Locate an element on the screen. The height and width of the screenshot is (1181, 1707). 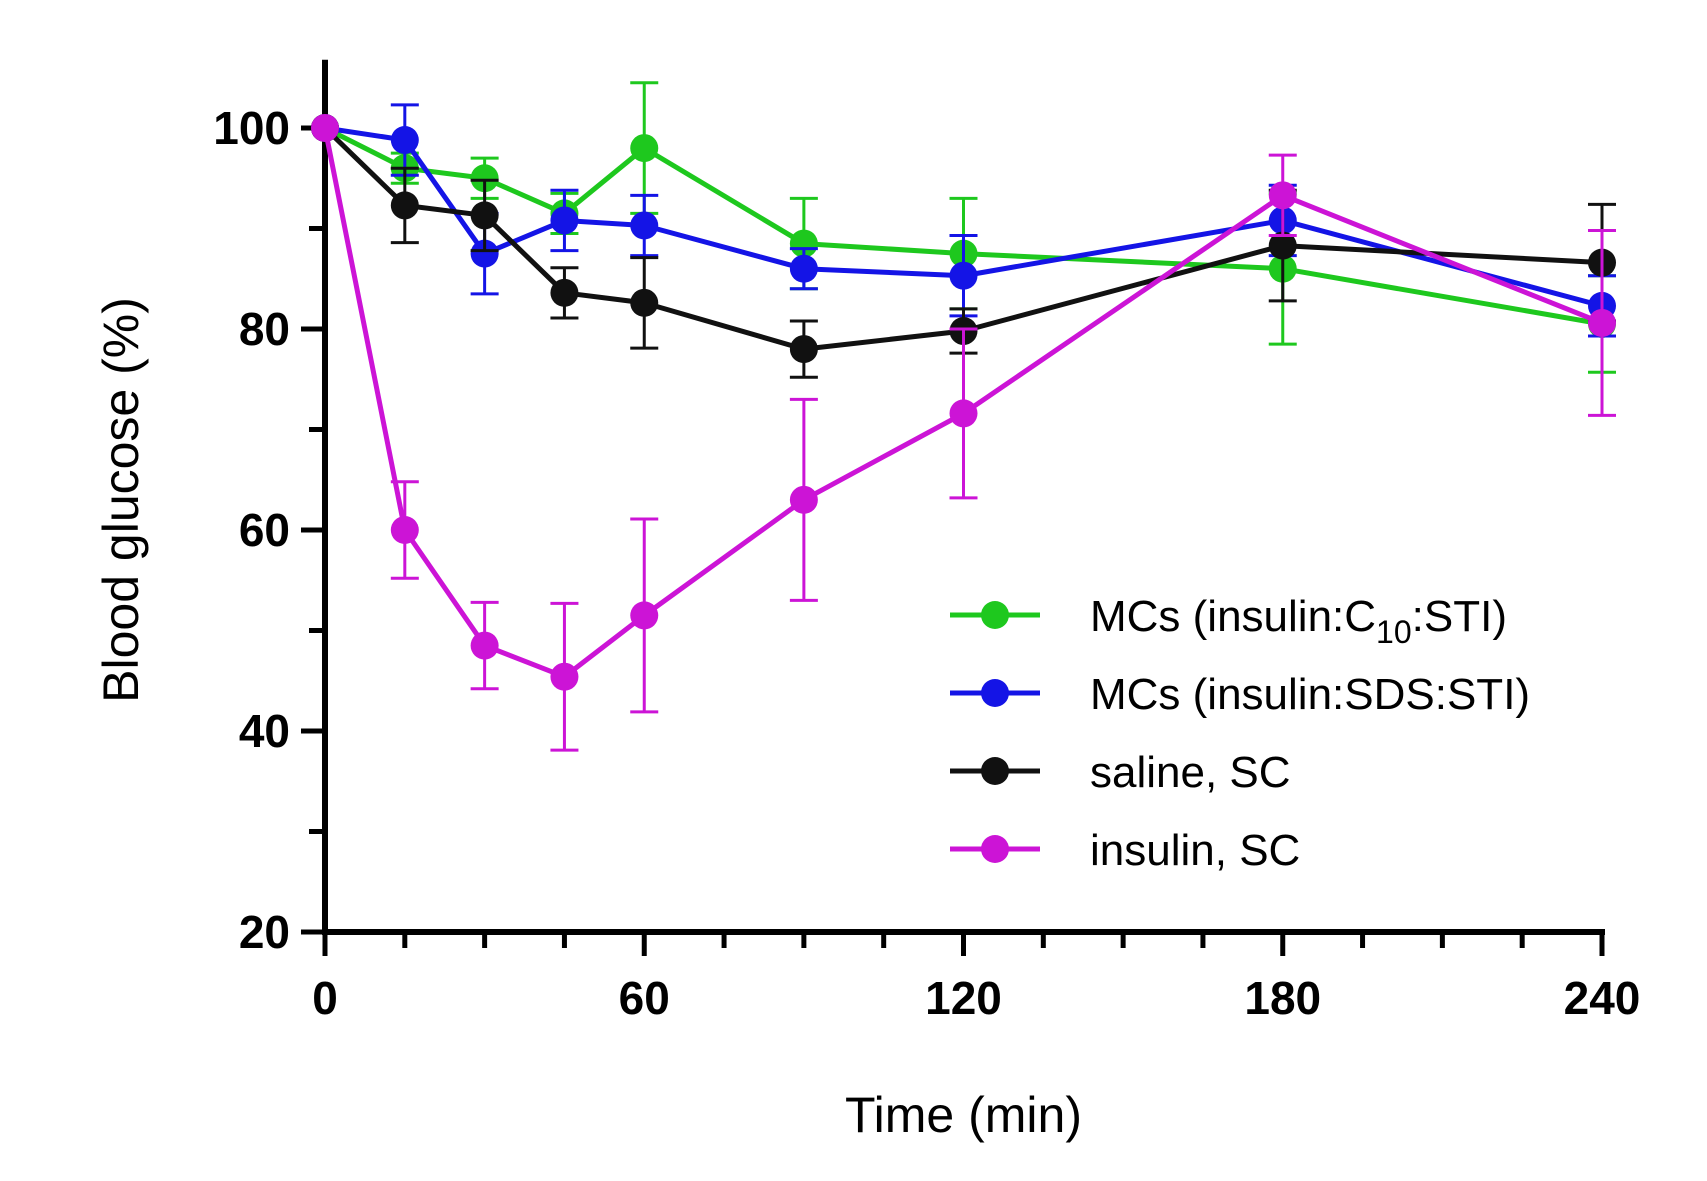
legend-label-main: saline, SC is located at coordinates (1190, 772).